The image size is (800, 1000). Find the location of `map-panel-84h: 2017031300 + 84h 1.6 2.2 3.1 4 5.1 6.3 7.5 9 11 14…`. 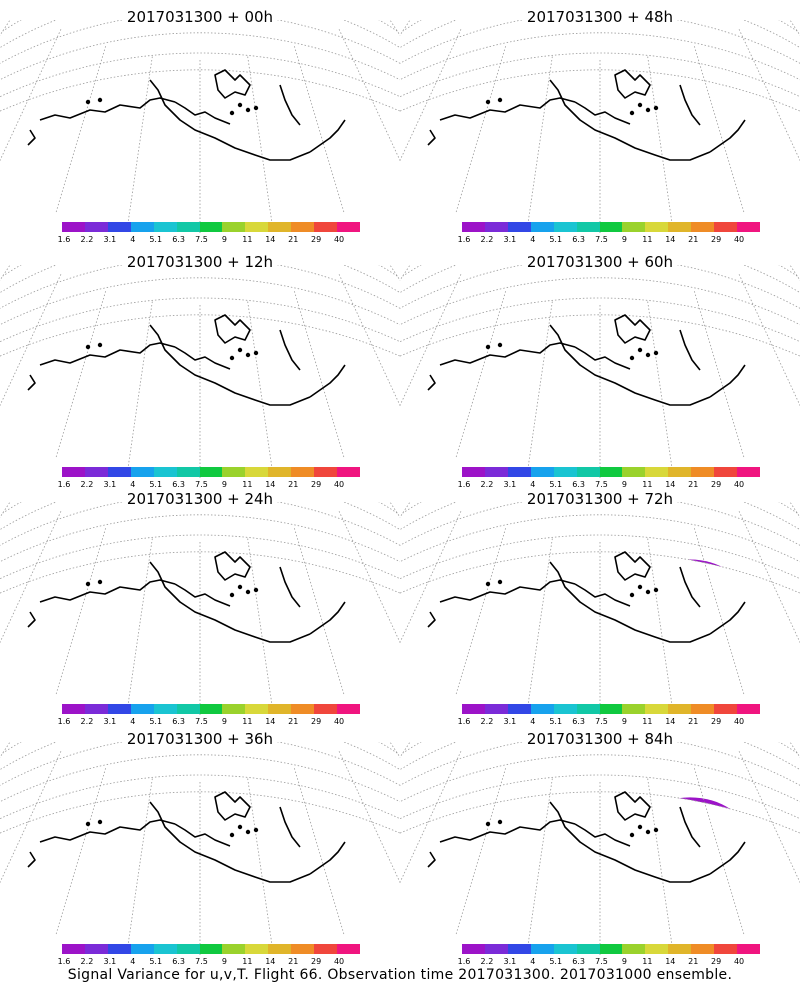

map-panel-84h: 2017031300 + 84h 1.6 2.2 3.1 4 5.1 6.3 7.5 9 11 14… is located at coordinates (600, 844).